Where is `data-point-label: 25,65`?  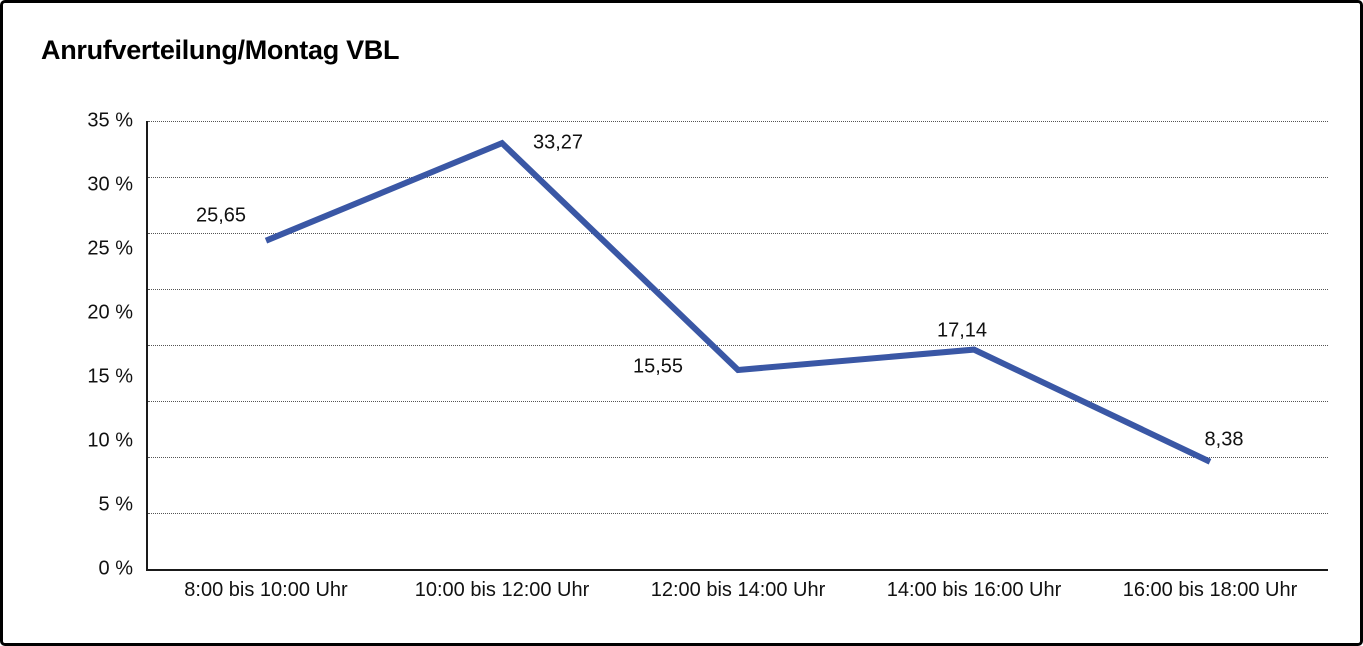
data-point-label: 25,65 is located at coordinates (221, 215).